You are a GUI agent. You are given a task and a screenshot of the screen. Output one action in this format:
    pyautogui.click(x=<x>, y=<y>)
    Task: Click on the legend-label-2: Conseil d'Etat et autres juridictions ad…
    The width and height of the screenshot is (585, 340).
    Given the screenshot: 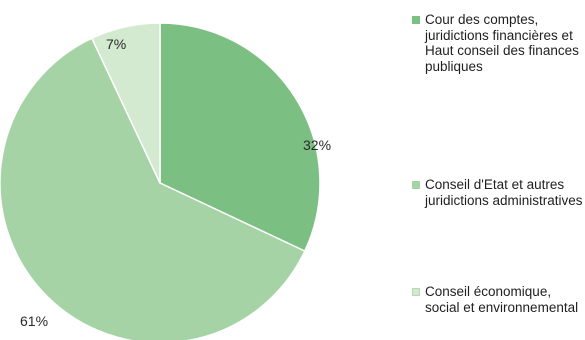 What is the action you would take?
    pyautogui.click(x=504, y=192)
    